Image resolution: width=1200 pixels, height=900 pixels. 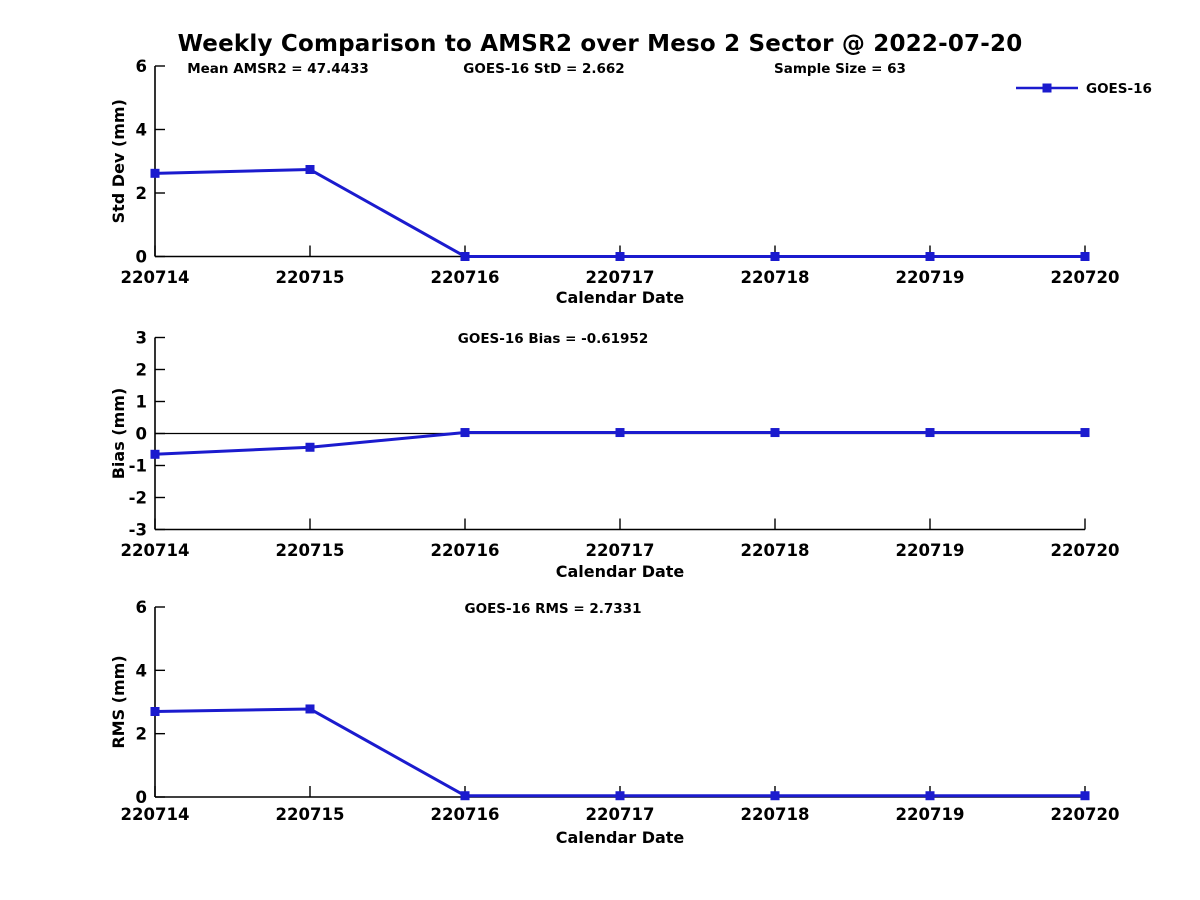 I want to click on legend-marker, so click(x=1047, y=88).